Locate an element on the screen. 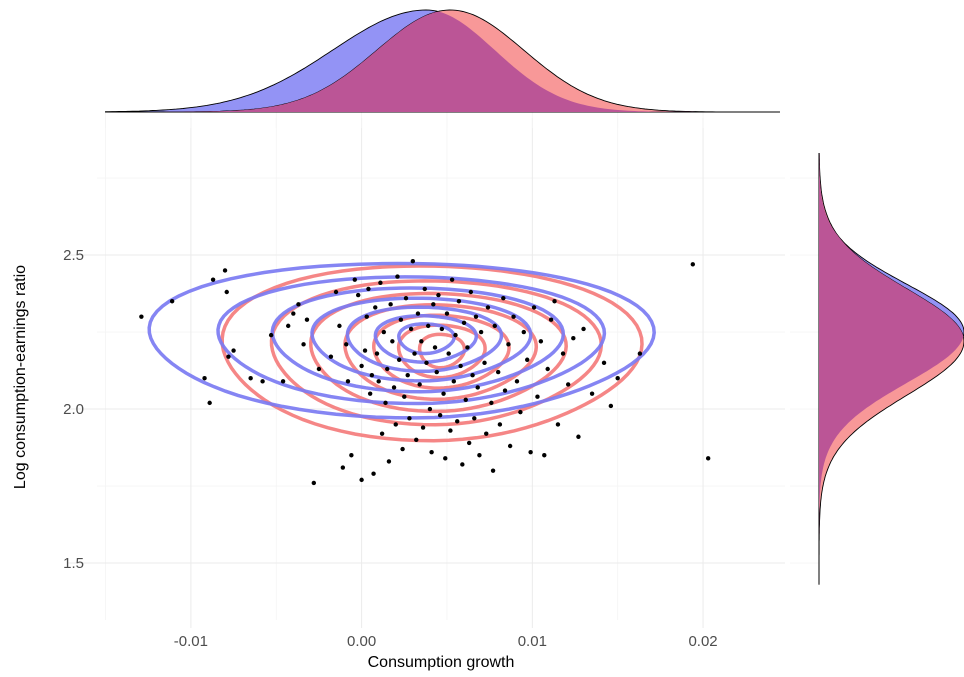 The image size is (964, 677). top-marginal-density is located at coordinates (442, 61).